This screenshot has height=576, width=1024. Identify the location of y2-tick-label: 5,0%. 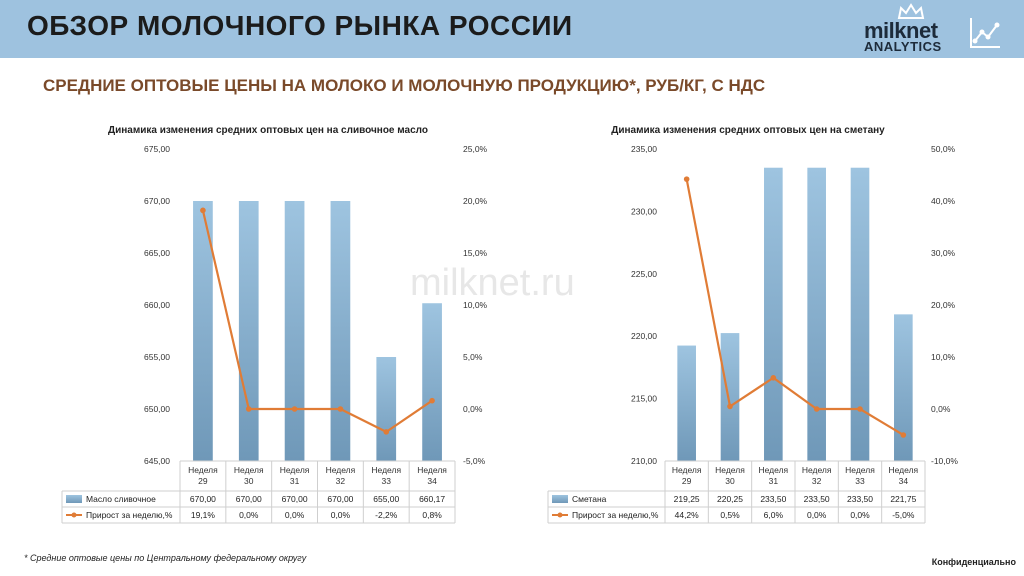
(473, 357).